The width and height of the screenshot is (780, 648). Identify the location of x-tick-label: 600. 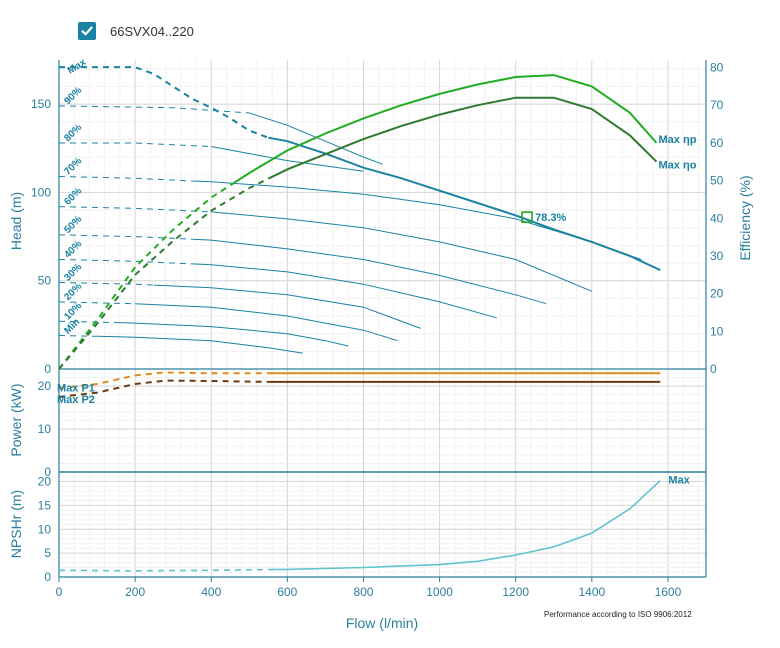
(287, 592).